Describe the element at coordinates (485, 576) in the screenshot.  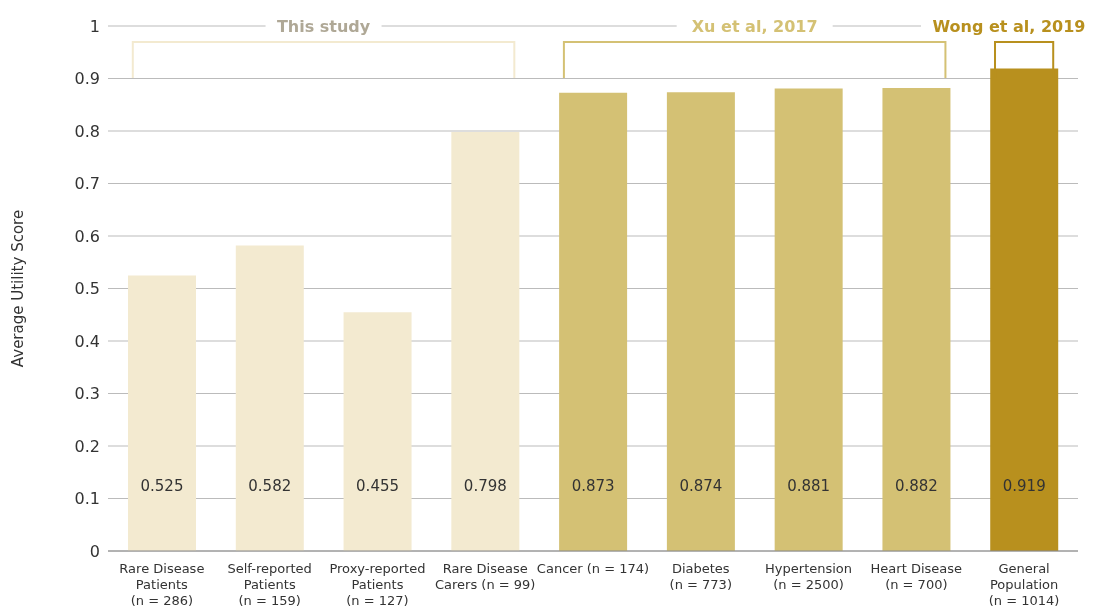
I see `x-tick-label: Rare Disease Carers (n = 99)` at that location.